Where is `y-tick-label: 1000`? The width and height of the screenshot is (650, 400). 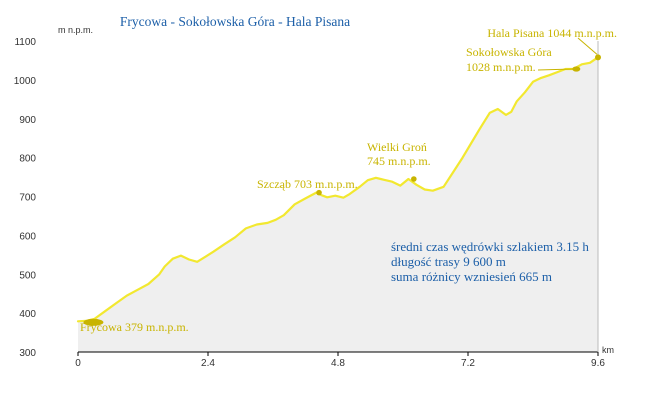 y-tick-label: 1000 is located at coordinates (25, 81).